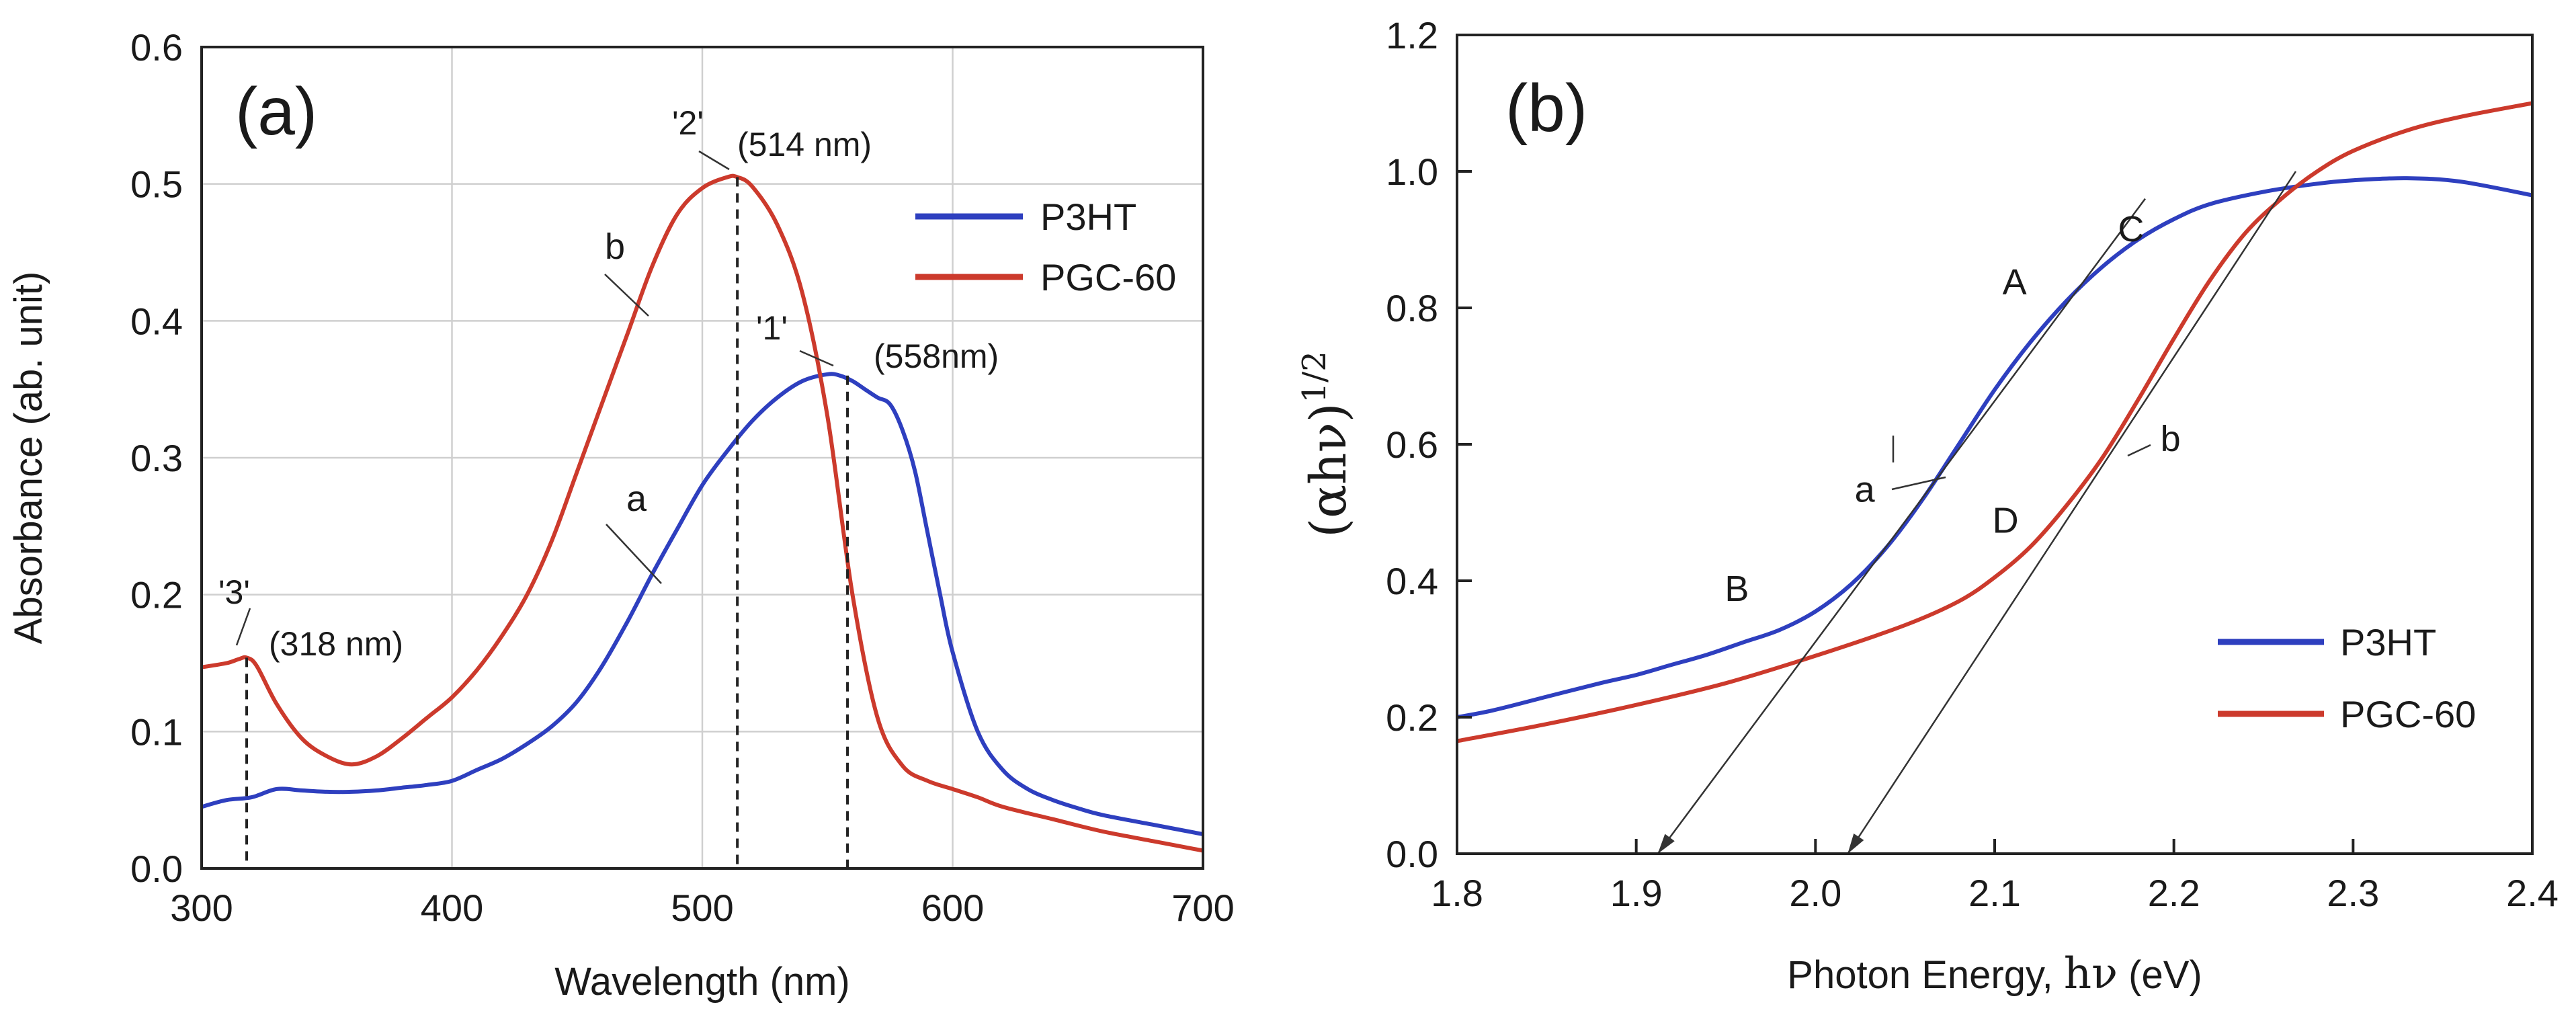  I want to click on x-tick-label: 2.0, so click(1815, 893).